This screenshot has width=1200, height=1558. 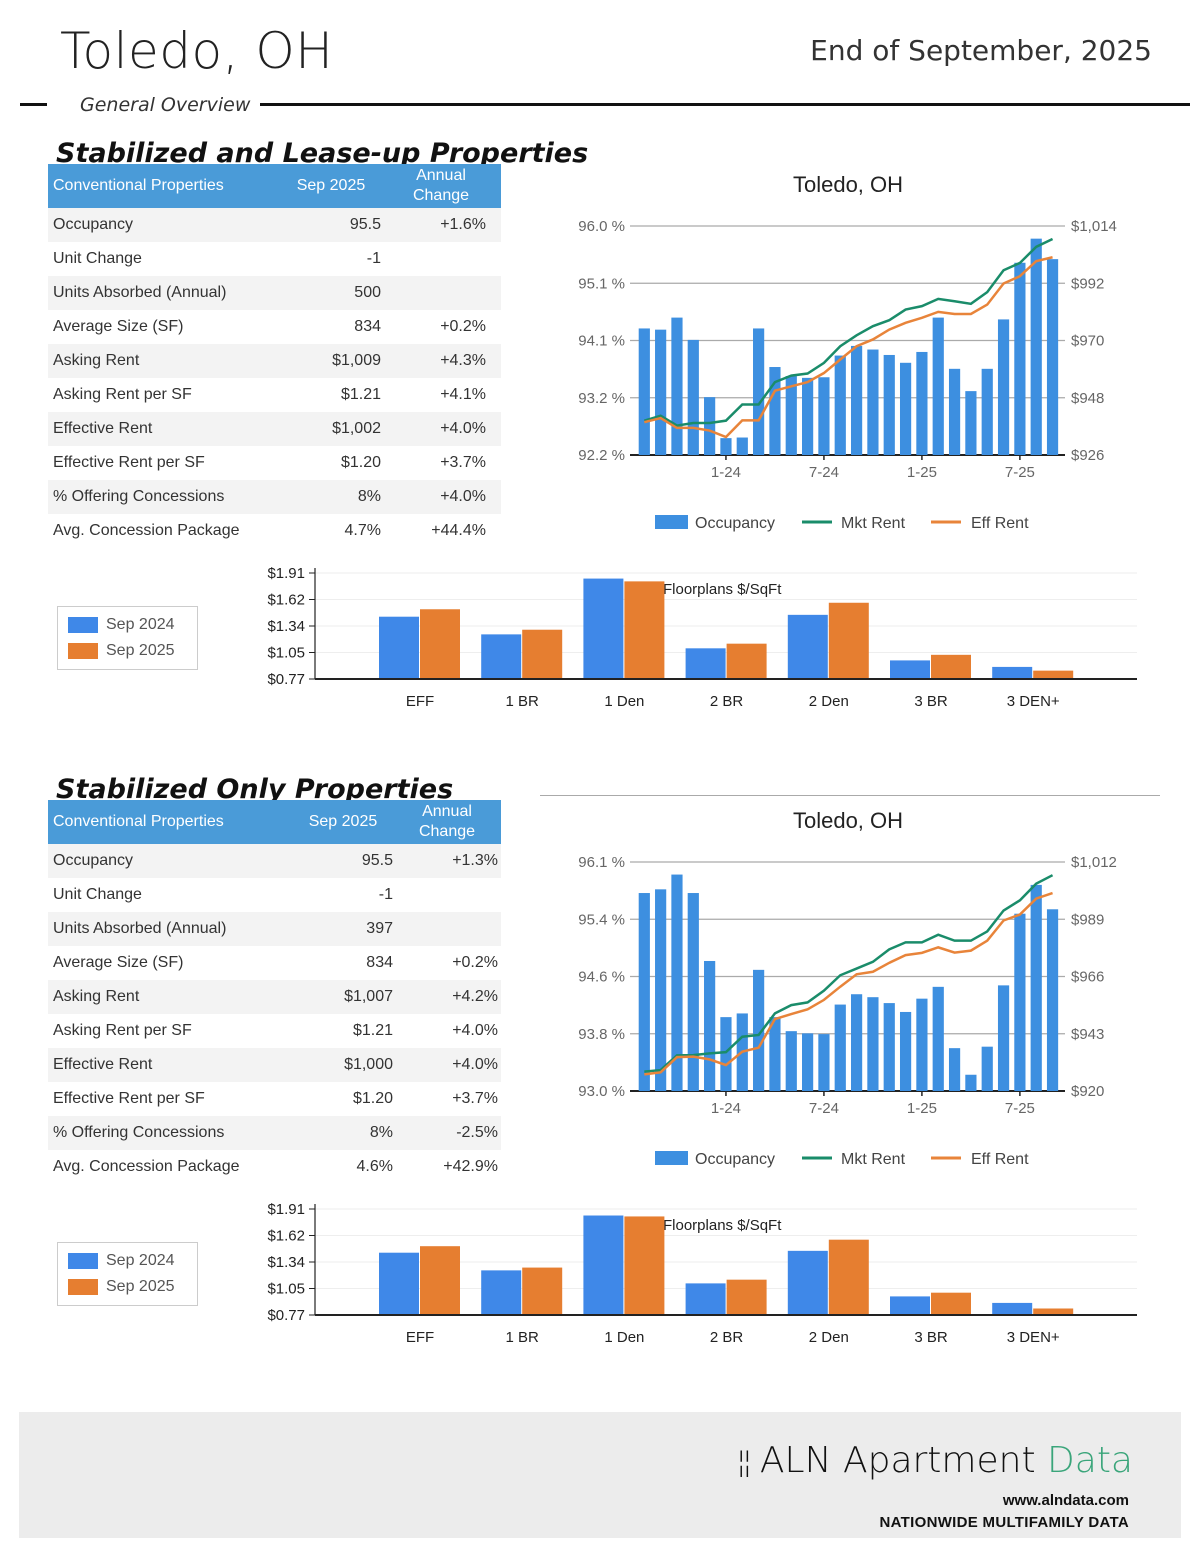 I want to click on category-label: 3 BR, so click(x=931, y=1337).